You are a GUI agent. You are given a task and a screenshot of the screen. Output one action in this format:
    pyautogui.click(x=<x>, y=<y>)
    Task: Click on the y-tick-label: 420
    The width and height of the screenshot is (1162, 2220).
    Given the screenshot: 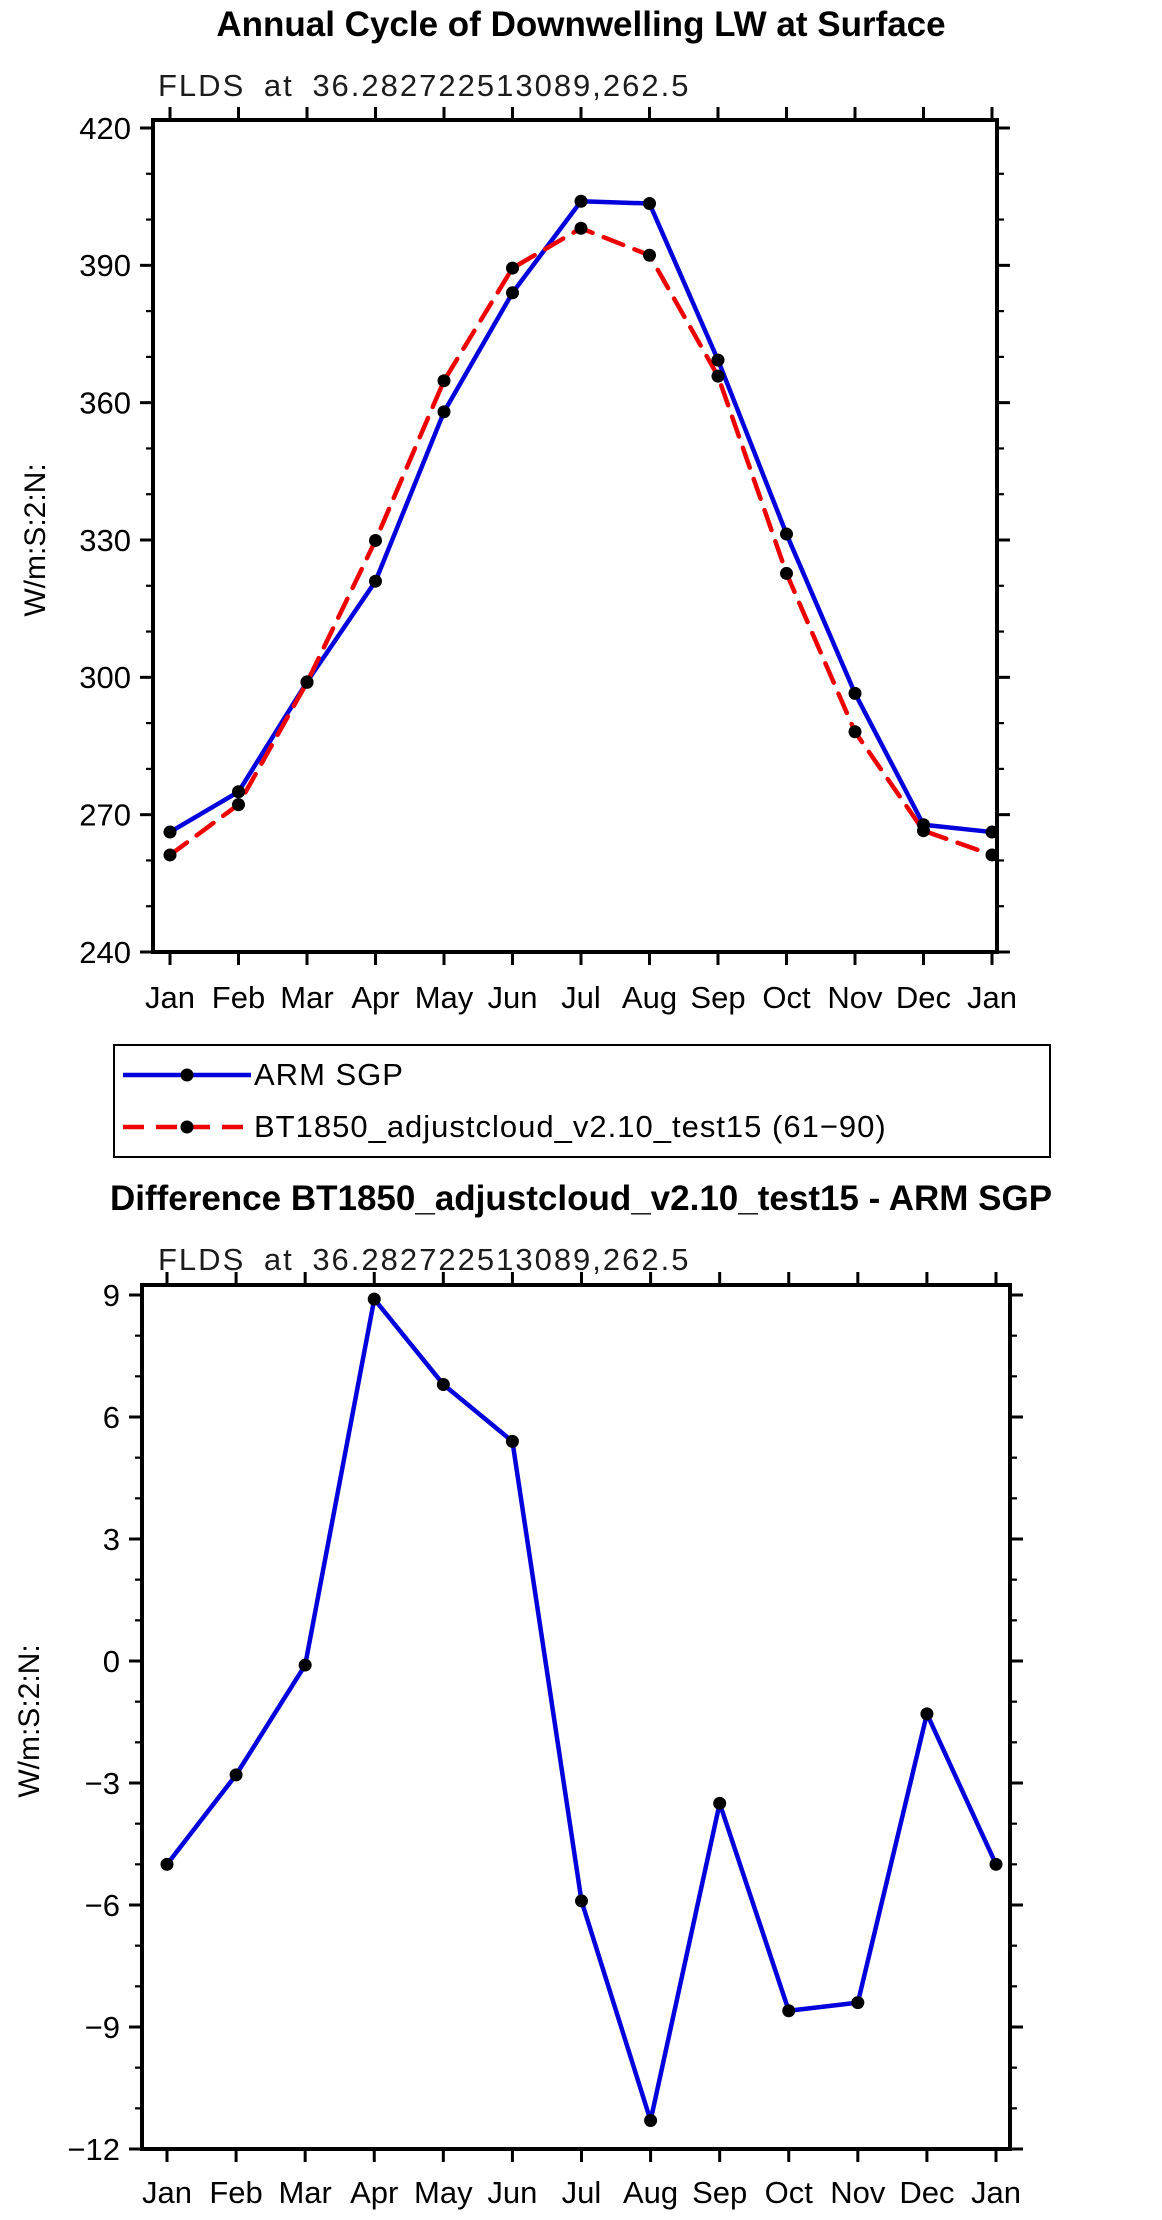 What is the action you would take?
    pyautogui.click(x=105, y=128)
    